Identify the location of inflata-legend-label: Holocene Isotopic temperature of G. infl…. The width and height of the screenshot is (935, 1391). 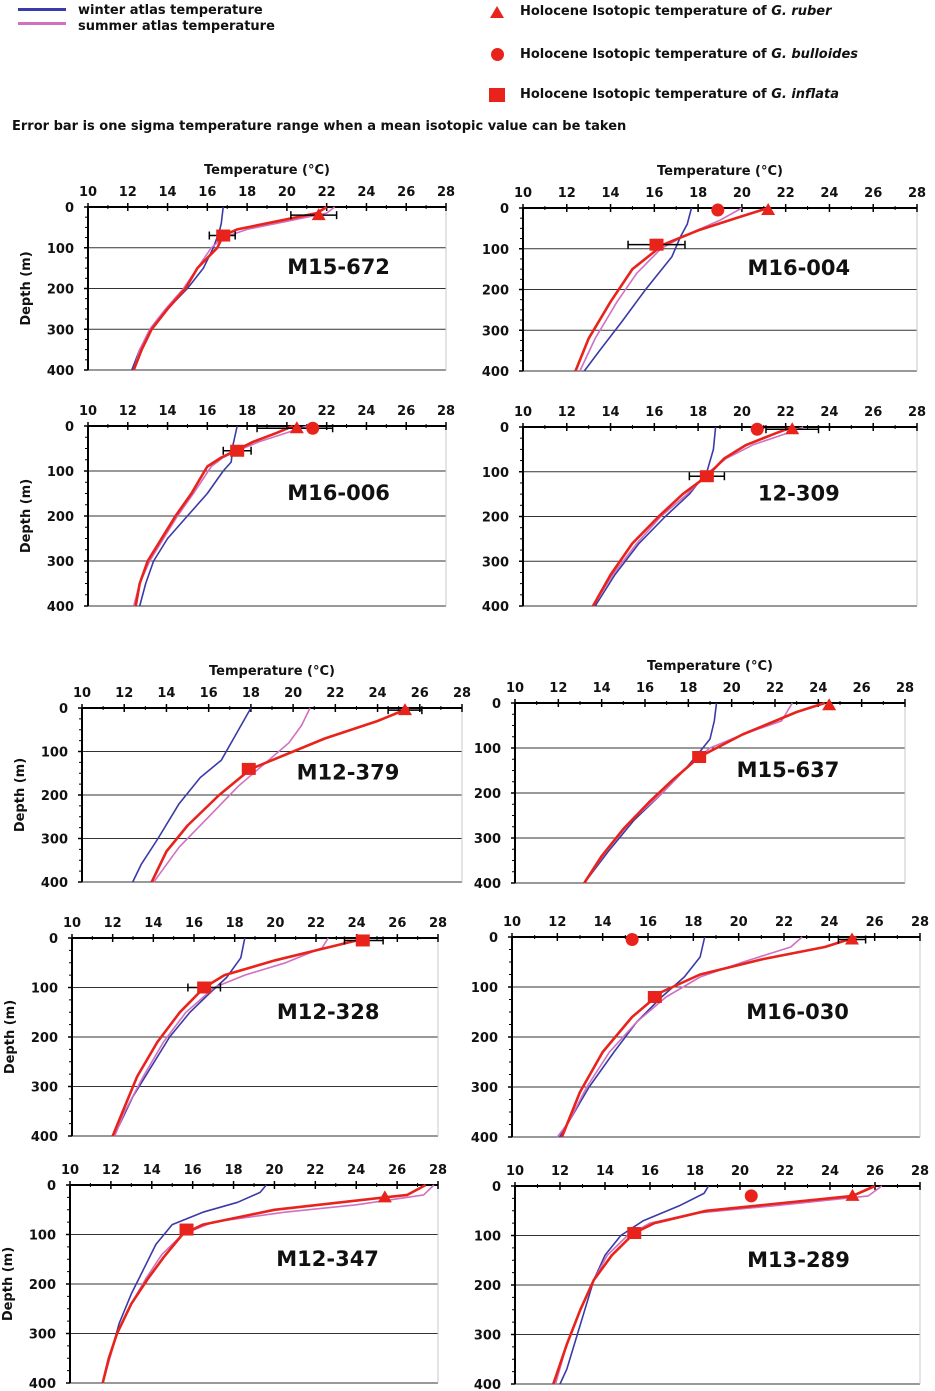
(679, 94).